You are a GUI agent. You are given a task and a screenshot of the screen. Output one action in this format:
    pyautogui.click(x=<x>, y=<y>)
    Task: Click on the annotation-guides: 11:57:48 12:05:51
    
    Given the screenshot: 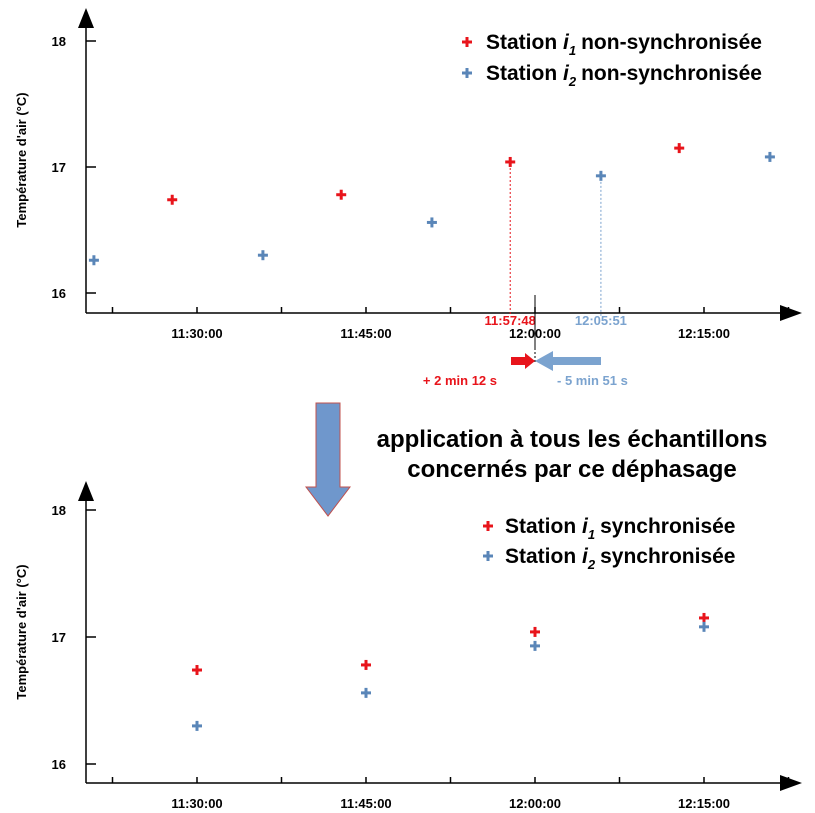 What is the action you would take?
    pyautogui.click(x=556, y=247)
    